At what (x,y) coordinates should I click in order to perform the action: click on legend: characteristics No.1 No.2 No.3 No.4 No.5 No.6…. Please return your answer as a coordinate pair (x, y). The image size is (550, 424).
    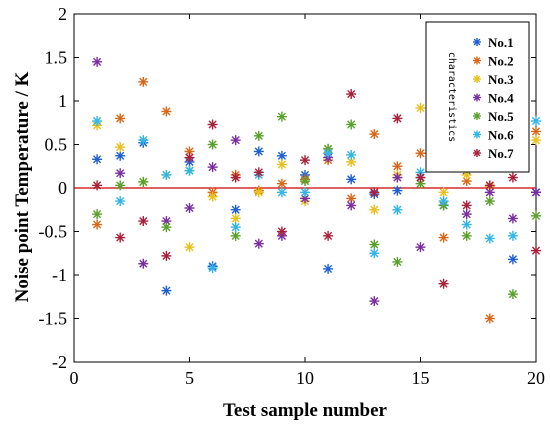
    Looking at the image, I should click on (477, 97).